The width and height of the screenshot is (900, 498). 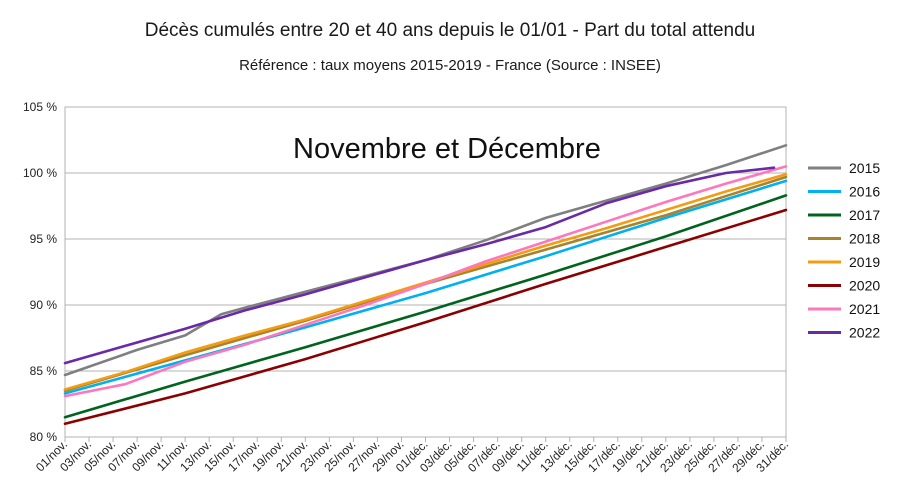 What do you see at coordinates (44, 437) in the screenshot?
I see `y-tick-label: 80 %` at bounding box center [44, 437].